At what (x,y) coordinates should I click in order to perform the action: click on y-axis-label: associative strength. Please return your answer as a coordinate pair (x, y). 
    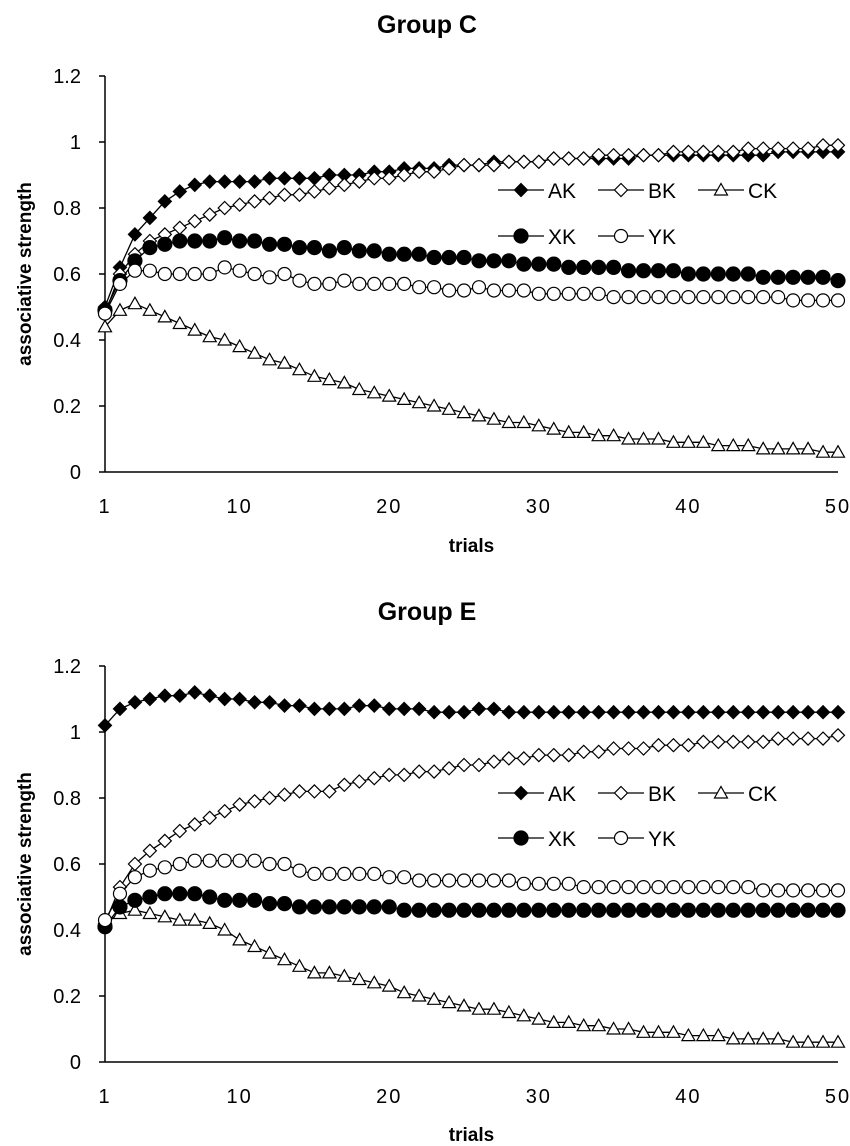
    Looking at the image, I should click on (25, 274).